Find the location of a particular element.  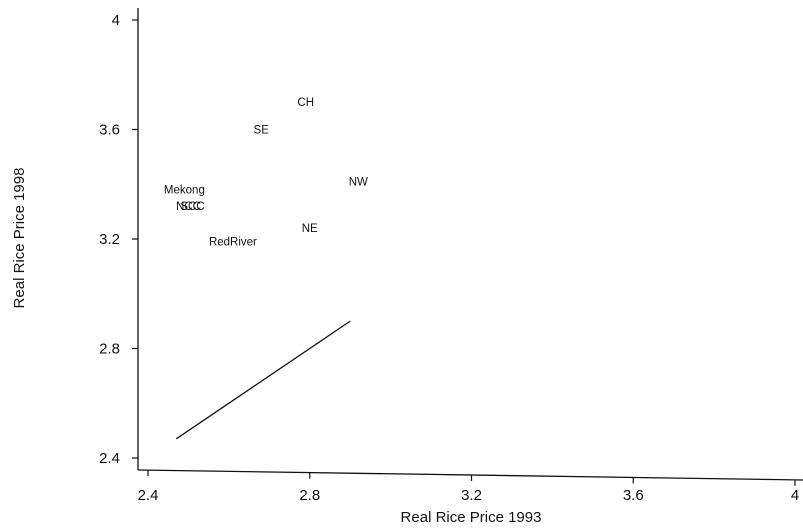

point-label-ncc: NCC is located at coordinates (188, 207).